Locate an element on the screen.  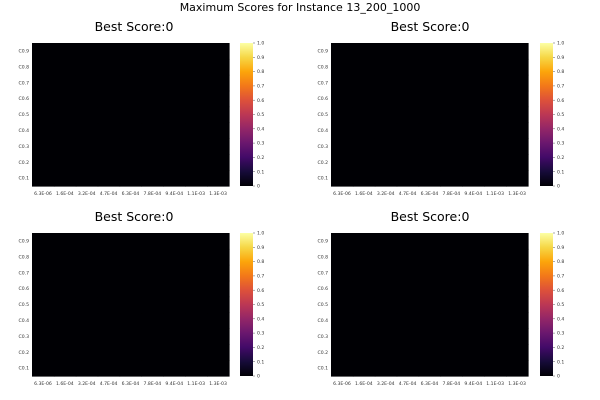
x-tick-label: 7.8E-04 is located at coordinates (153, 384).